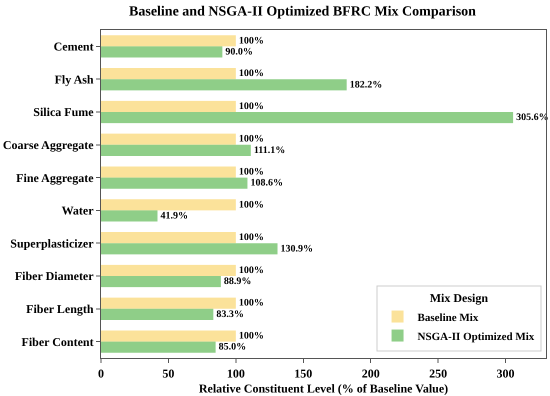 This screenshot has width=550, height=396. What do you see at coordinates (230, 314) in the screenshot?
I see `data-label: 83.3%` at bounding box center [230, 314].